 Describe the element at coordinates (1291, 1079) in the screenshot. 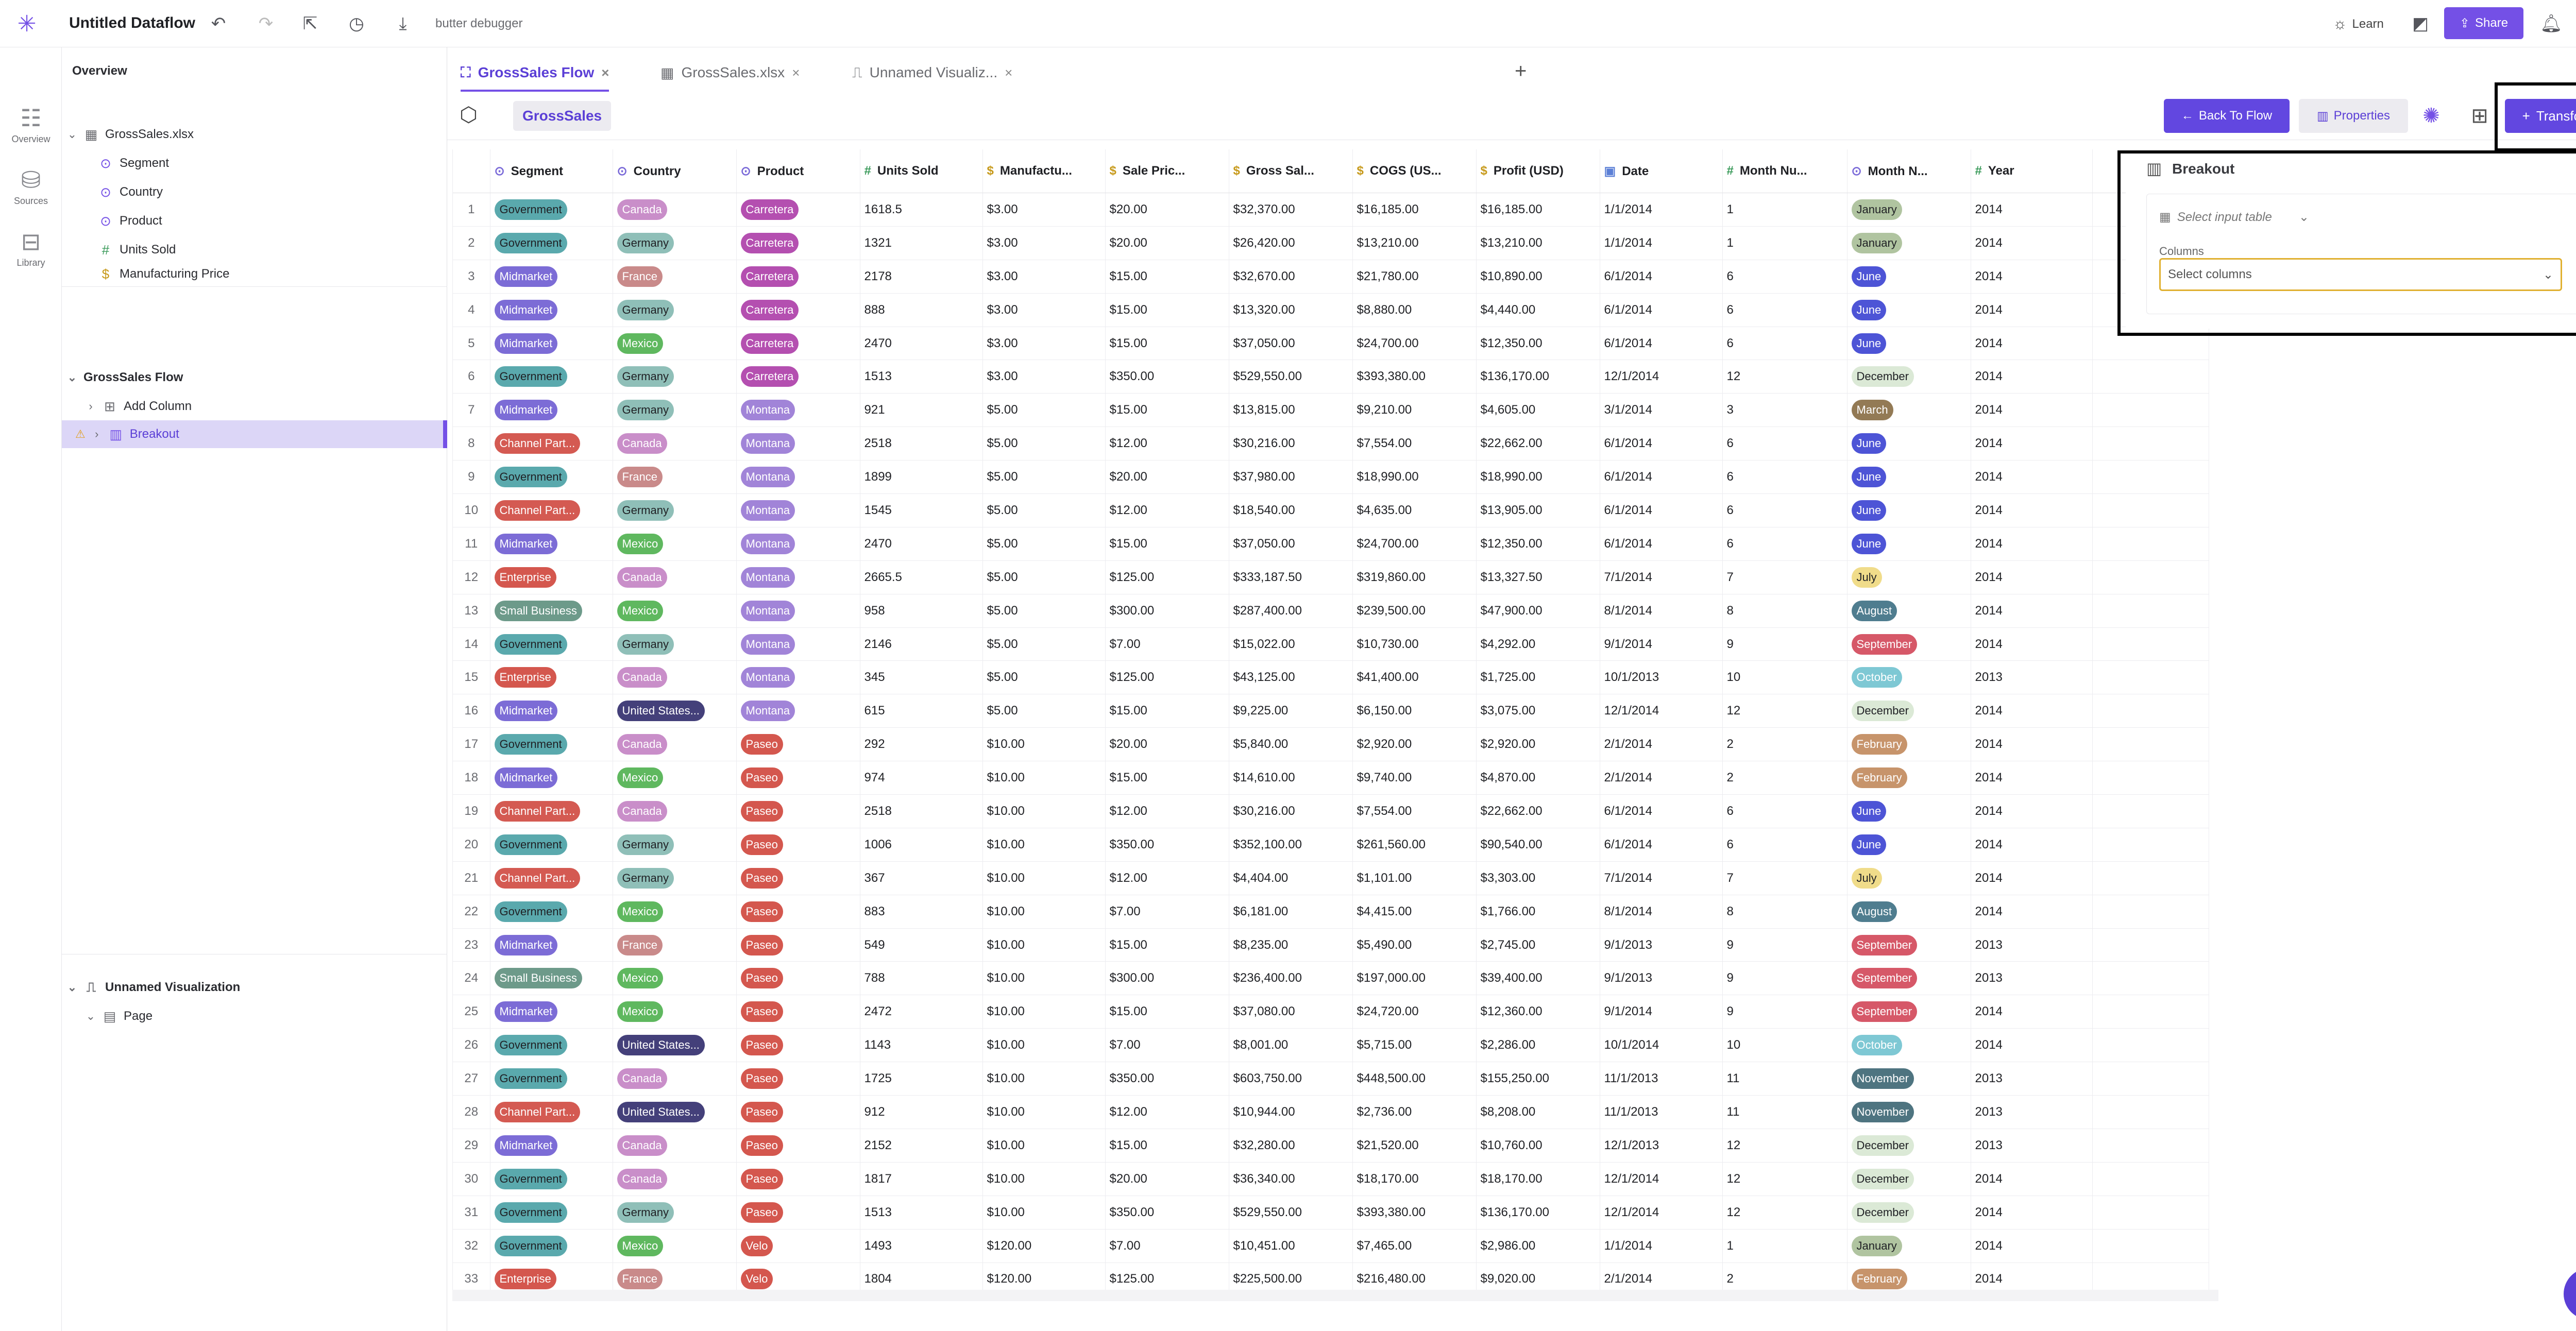

I see `table-cell: $603,750.00` at that location.